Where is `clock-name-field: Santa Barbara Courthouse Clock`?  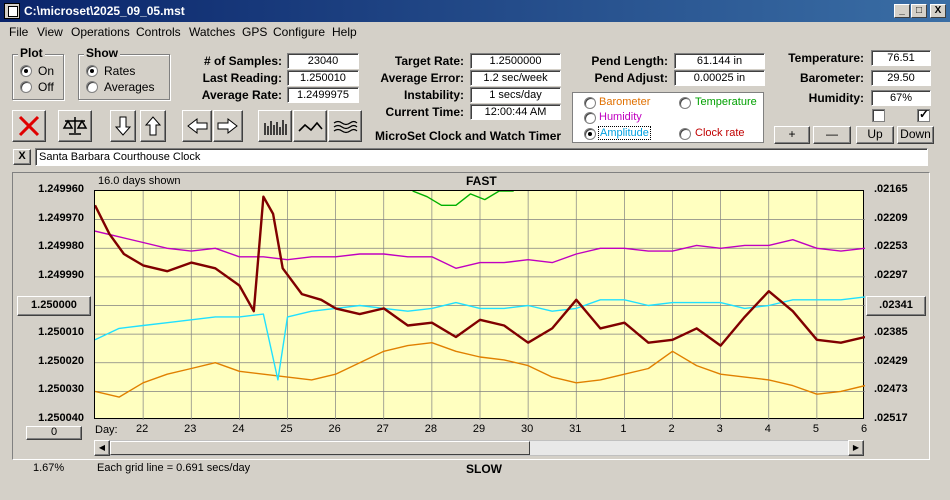
clock-name-field: Santa Barbara Courthouse Clock is located at coordinates (481, 157).